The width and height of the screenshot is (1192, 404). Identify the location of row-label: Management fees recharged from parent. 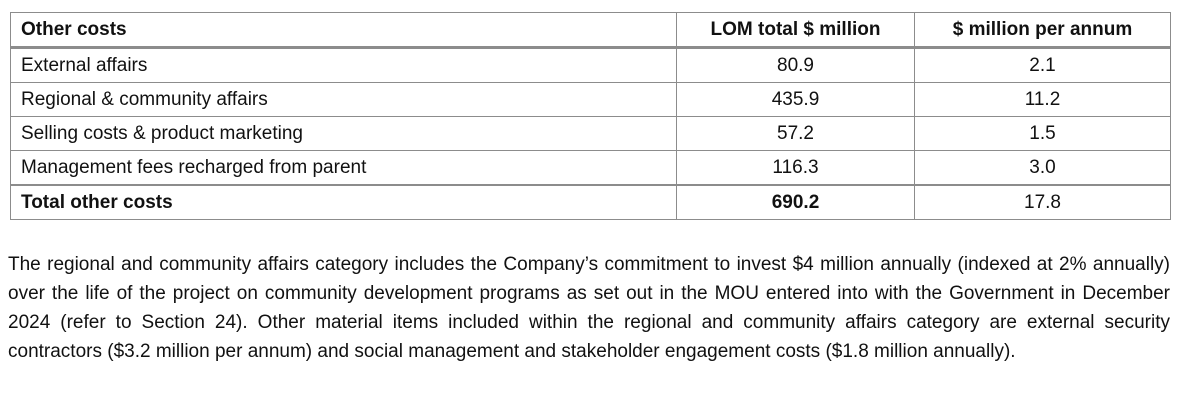
(343, 168).